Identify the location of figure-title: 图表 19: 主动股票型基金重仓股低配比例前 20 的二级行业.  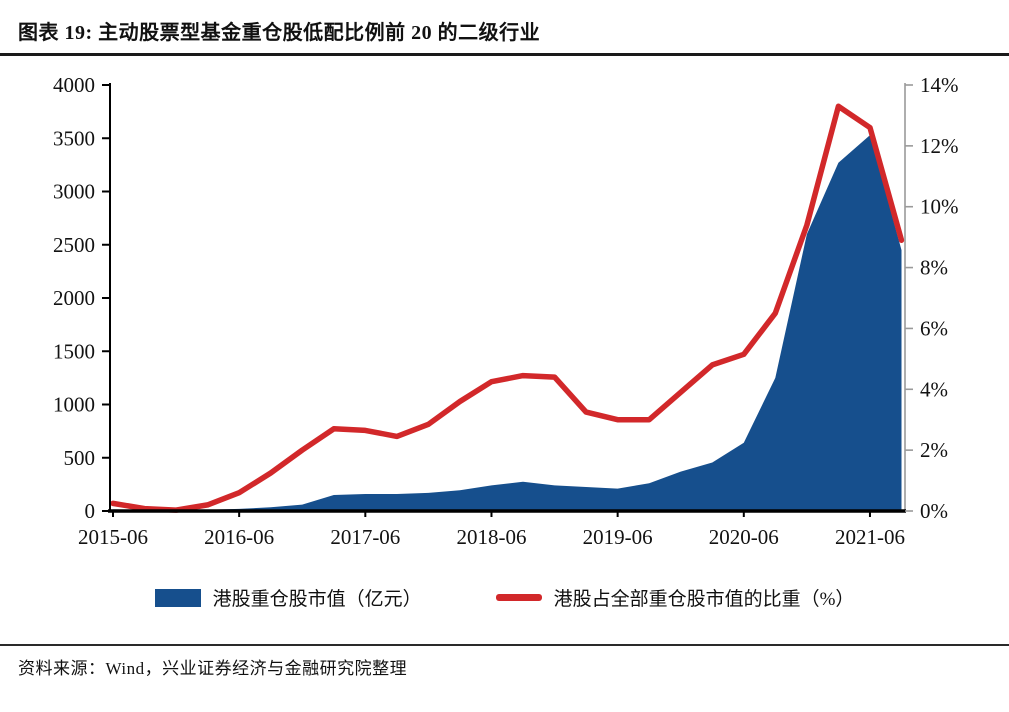
(504, 28).